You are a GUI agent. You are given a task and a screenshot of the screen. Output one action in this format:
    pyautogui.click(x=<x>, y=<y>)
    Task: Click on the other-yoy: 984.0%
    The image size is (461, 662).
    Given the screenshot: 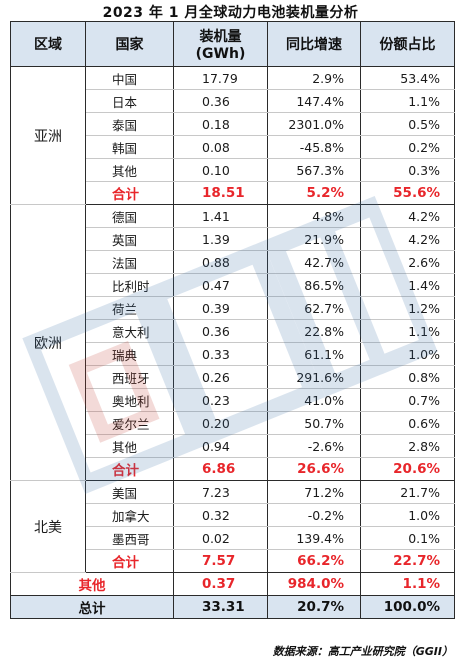 What is the action you would take?
    pyautogui.click(x=314, y=584)
    